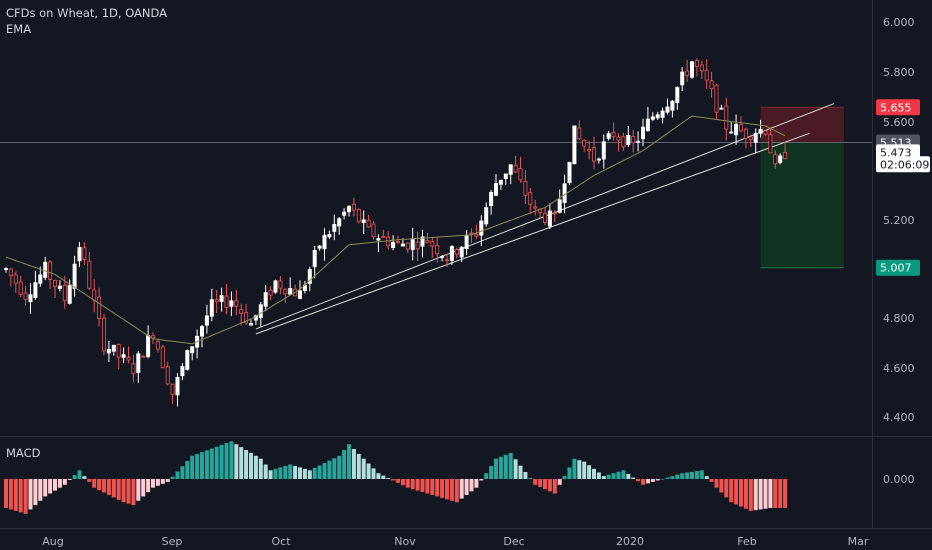 This screenshot has width=932, height=550. Describe the element at coordinates (899, 72) in the screenshot. I see `price-tick-label: 5.800` at that location.